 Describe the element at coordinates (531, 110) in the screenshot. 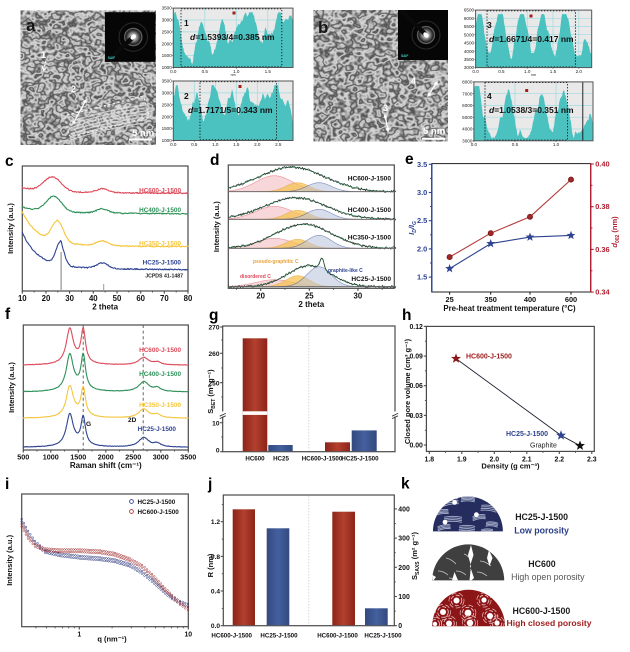

I see `svg-text: d=1.0538/3=0.351 nm` at that location.